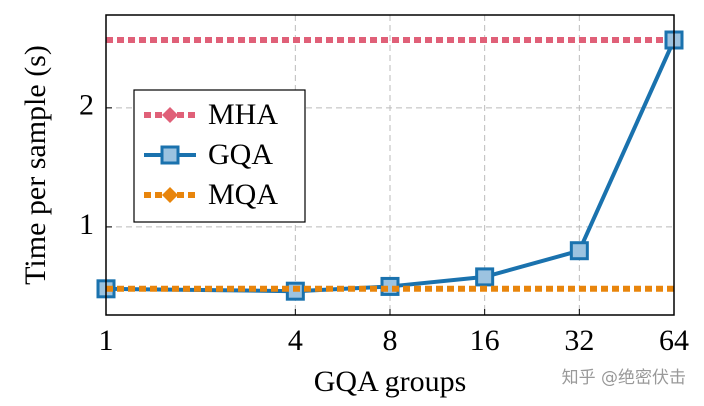 The image size is (704, 406). I want to click on y-tick-label: 2, so click(86, 105).